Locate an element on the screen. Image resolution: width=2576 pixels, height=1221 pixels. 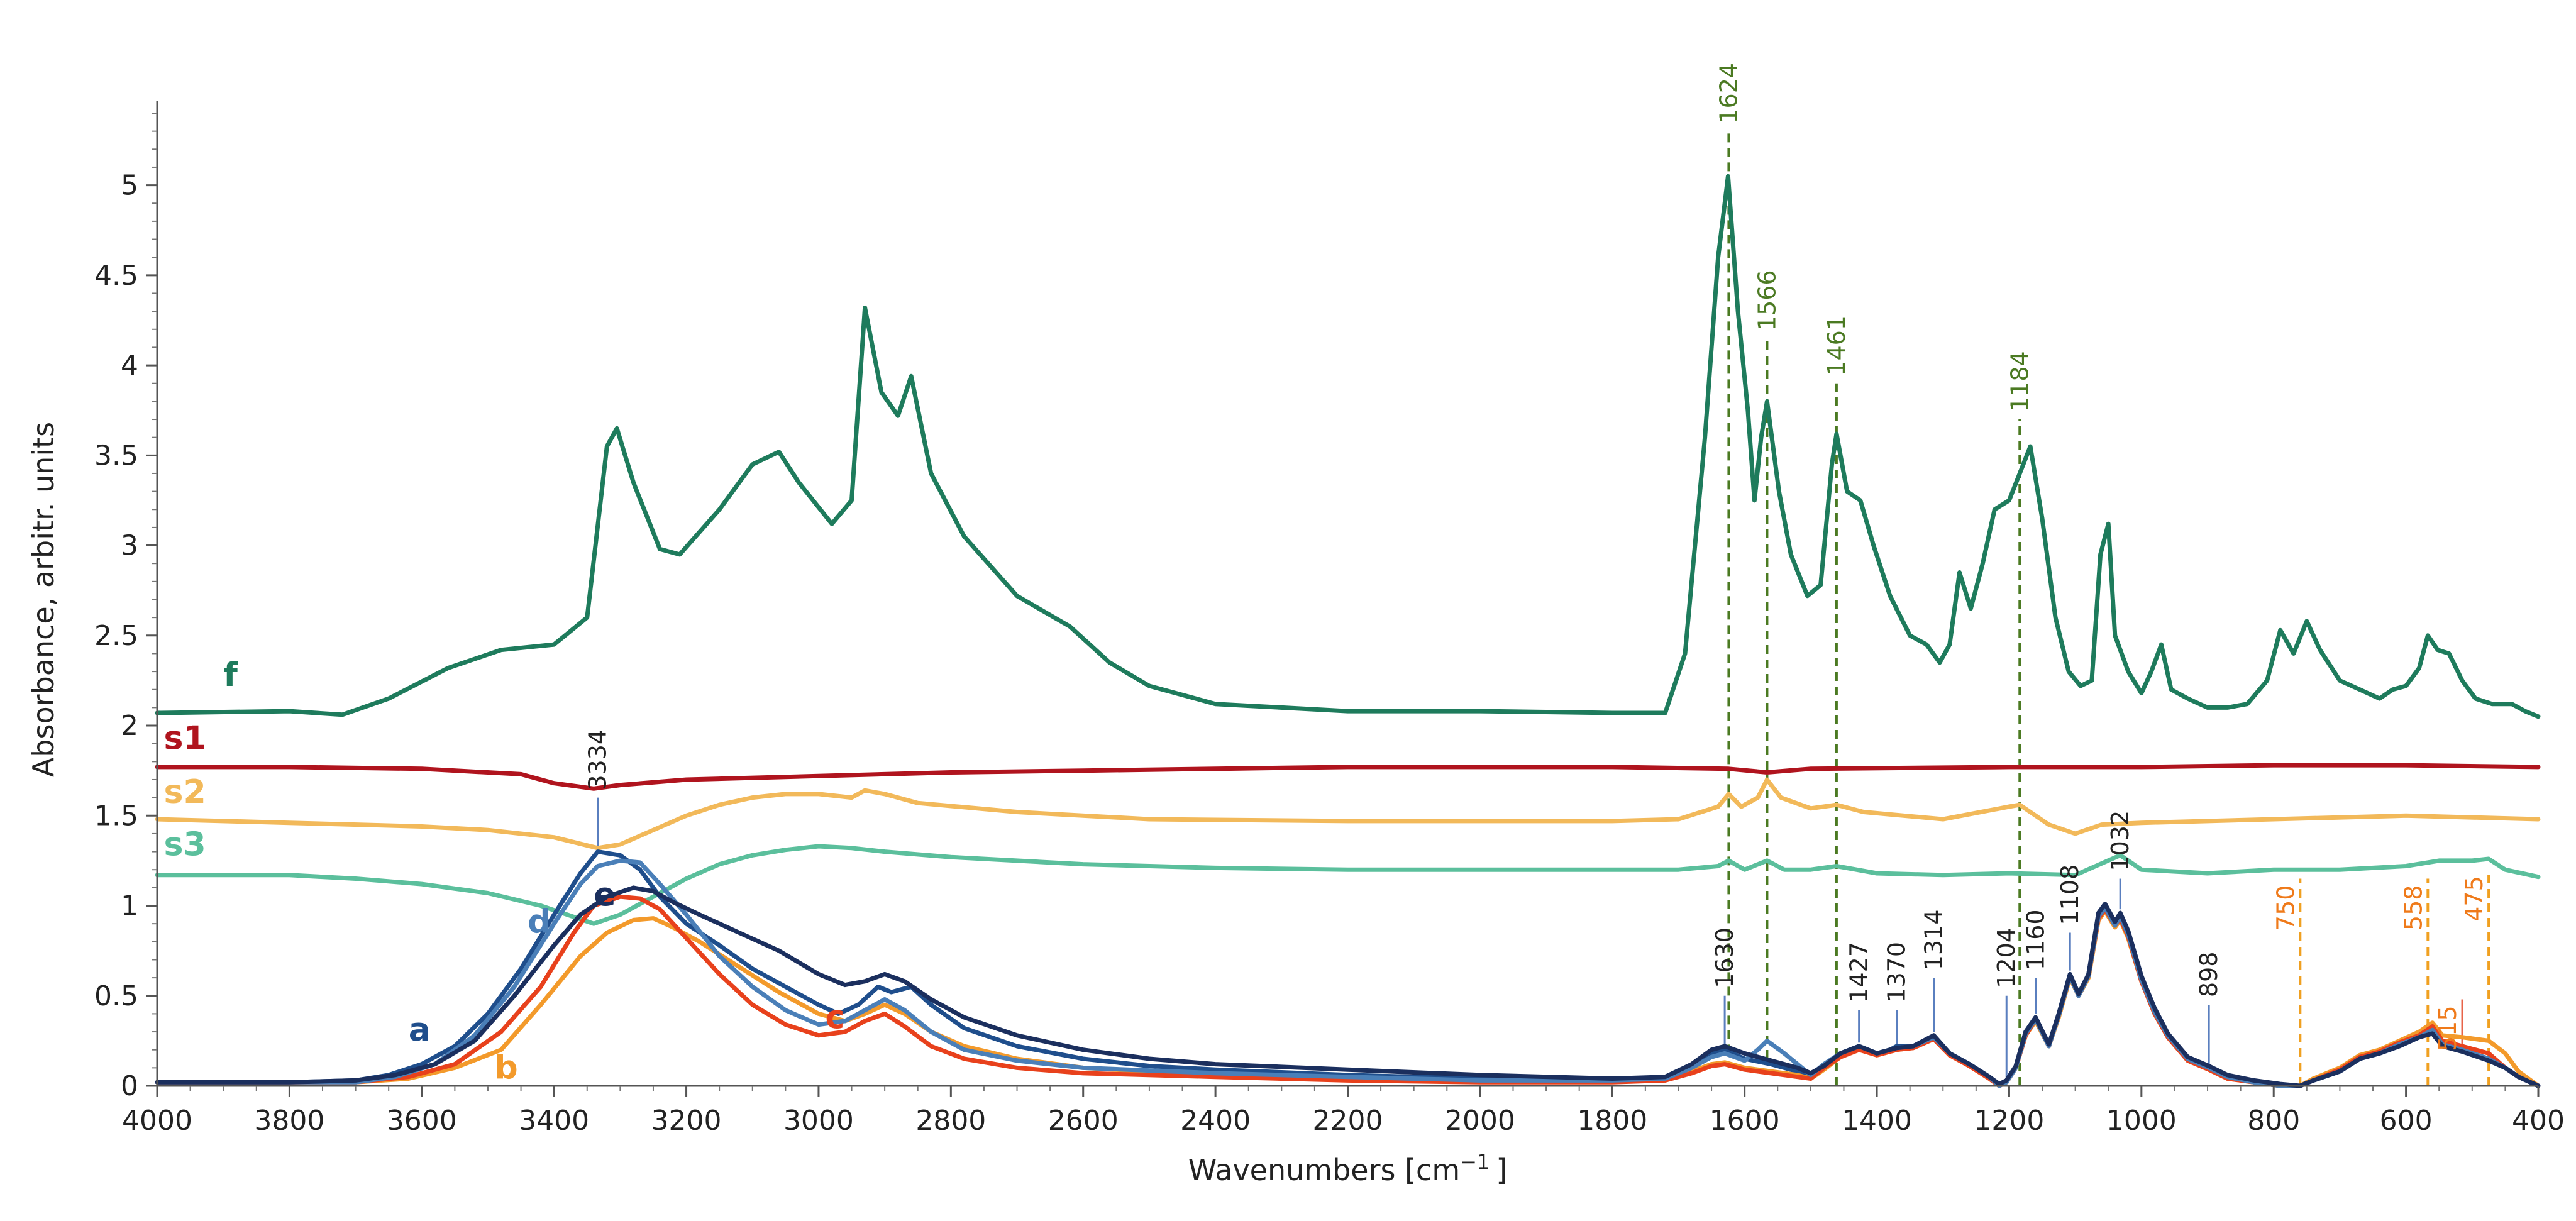
annotation-label-1204: 1204 is located at coordinates (2006, 957).